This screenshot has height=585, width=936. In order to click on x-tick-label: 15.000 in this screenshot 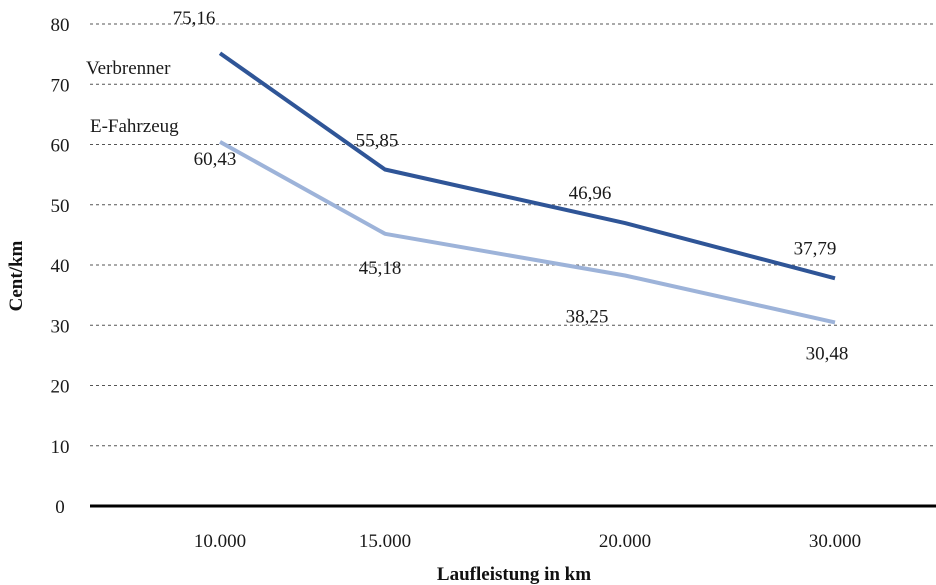, I will do `click(385, 541)`.